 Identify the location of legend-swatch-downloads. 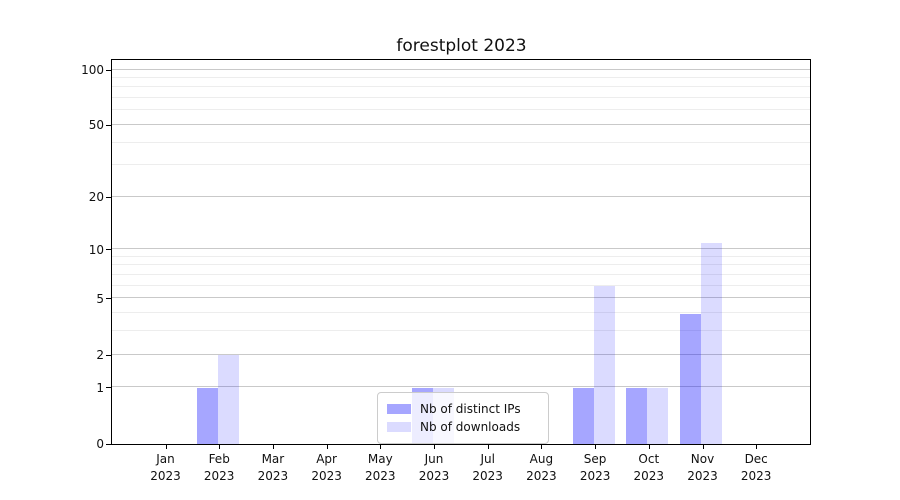
(399, 427).